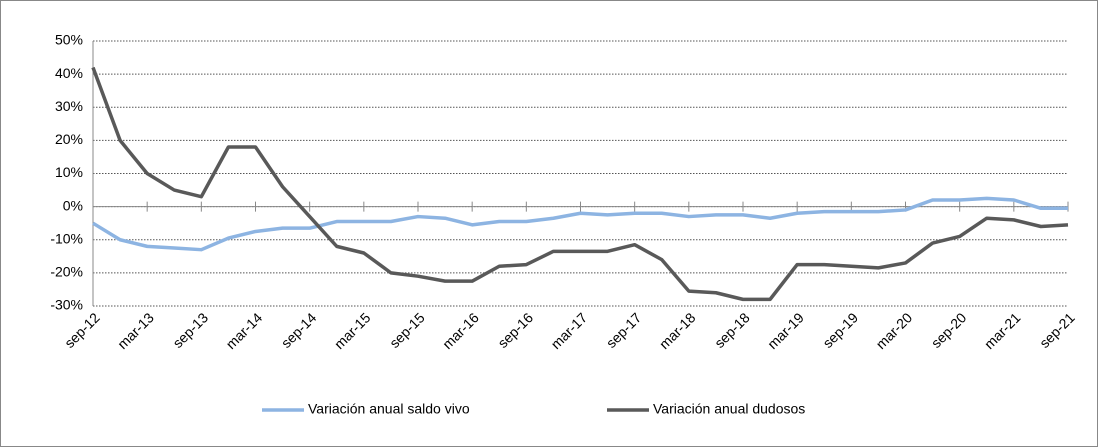  What do you see at coordinates (73, 205) in the screenshot?
I see `y-tick-label: 0%` at bounding box center [73, 205].